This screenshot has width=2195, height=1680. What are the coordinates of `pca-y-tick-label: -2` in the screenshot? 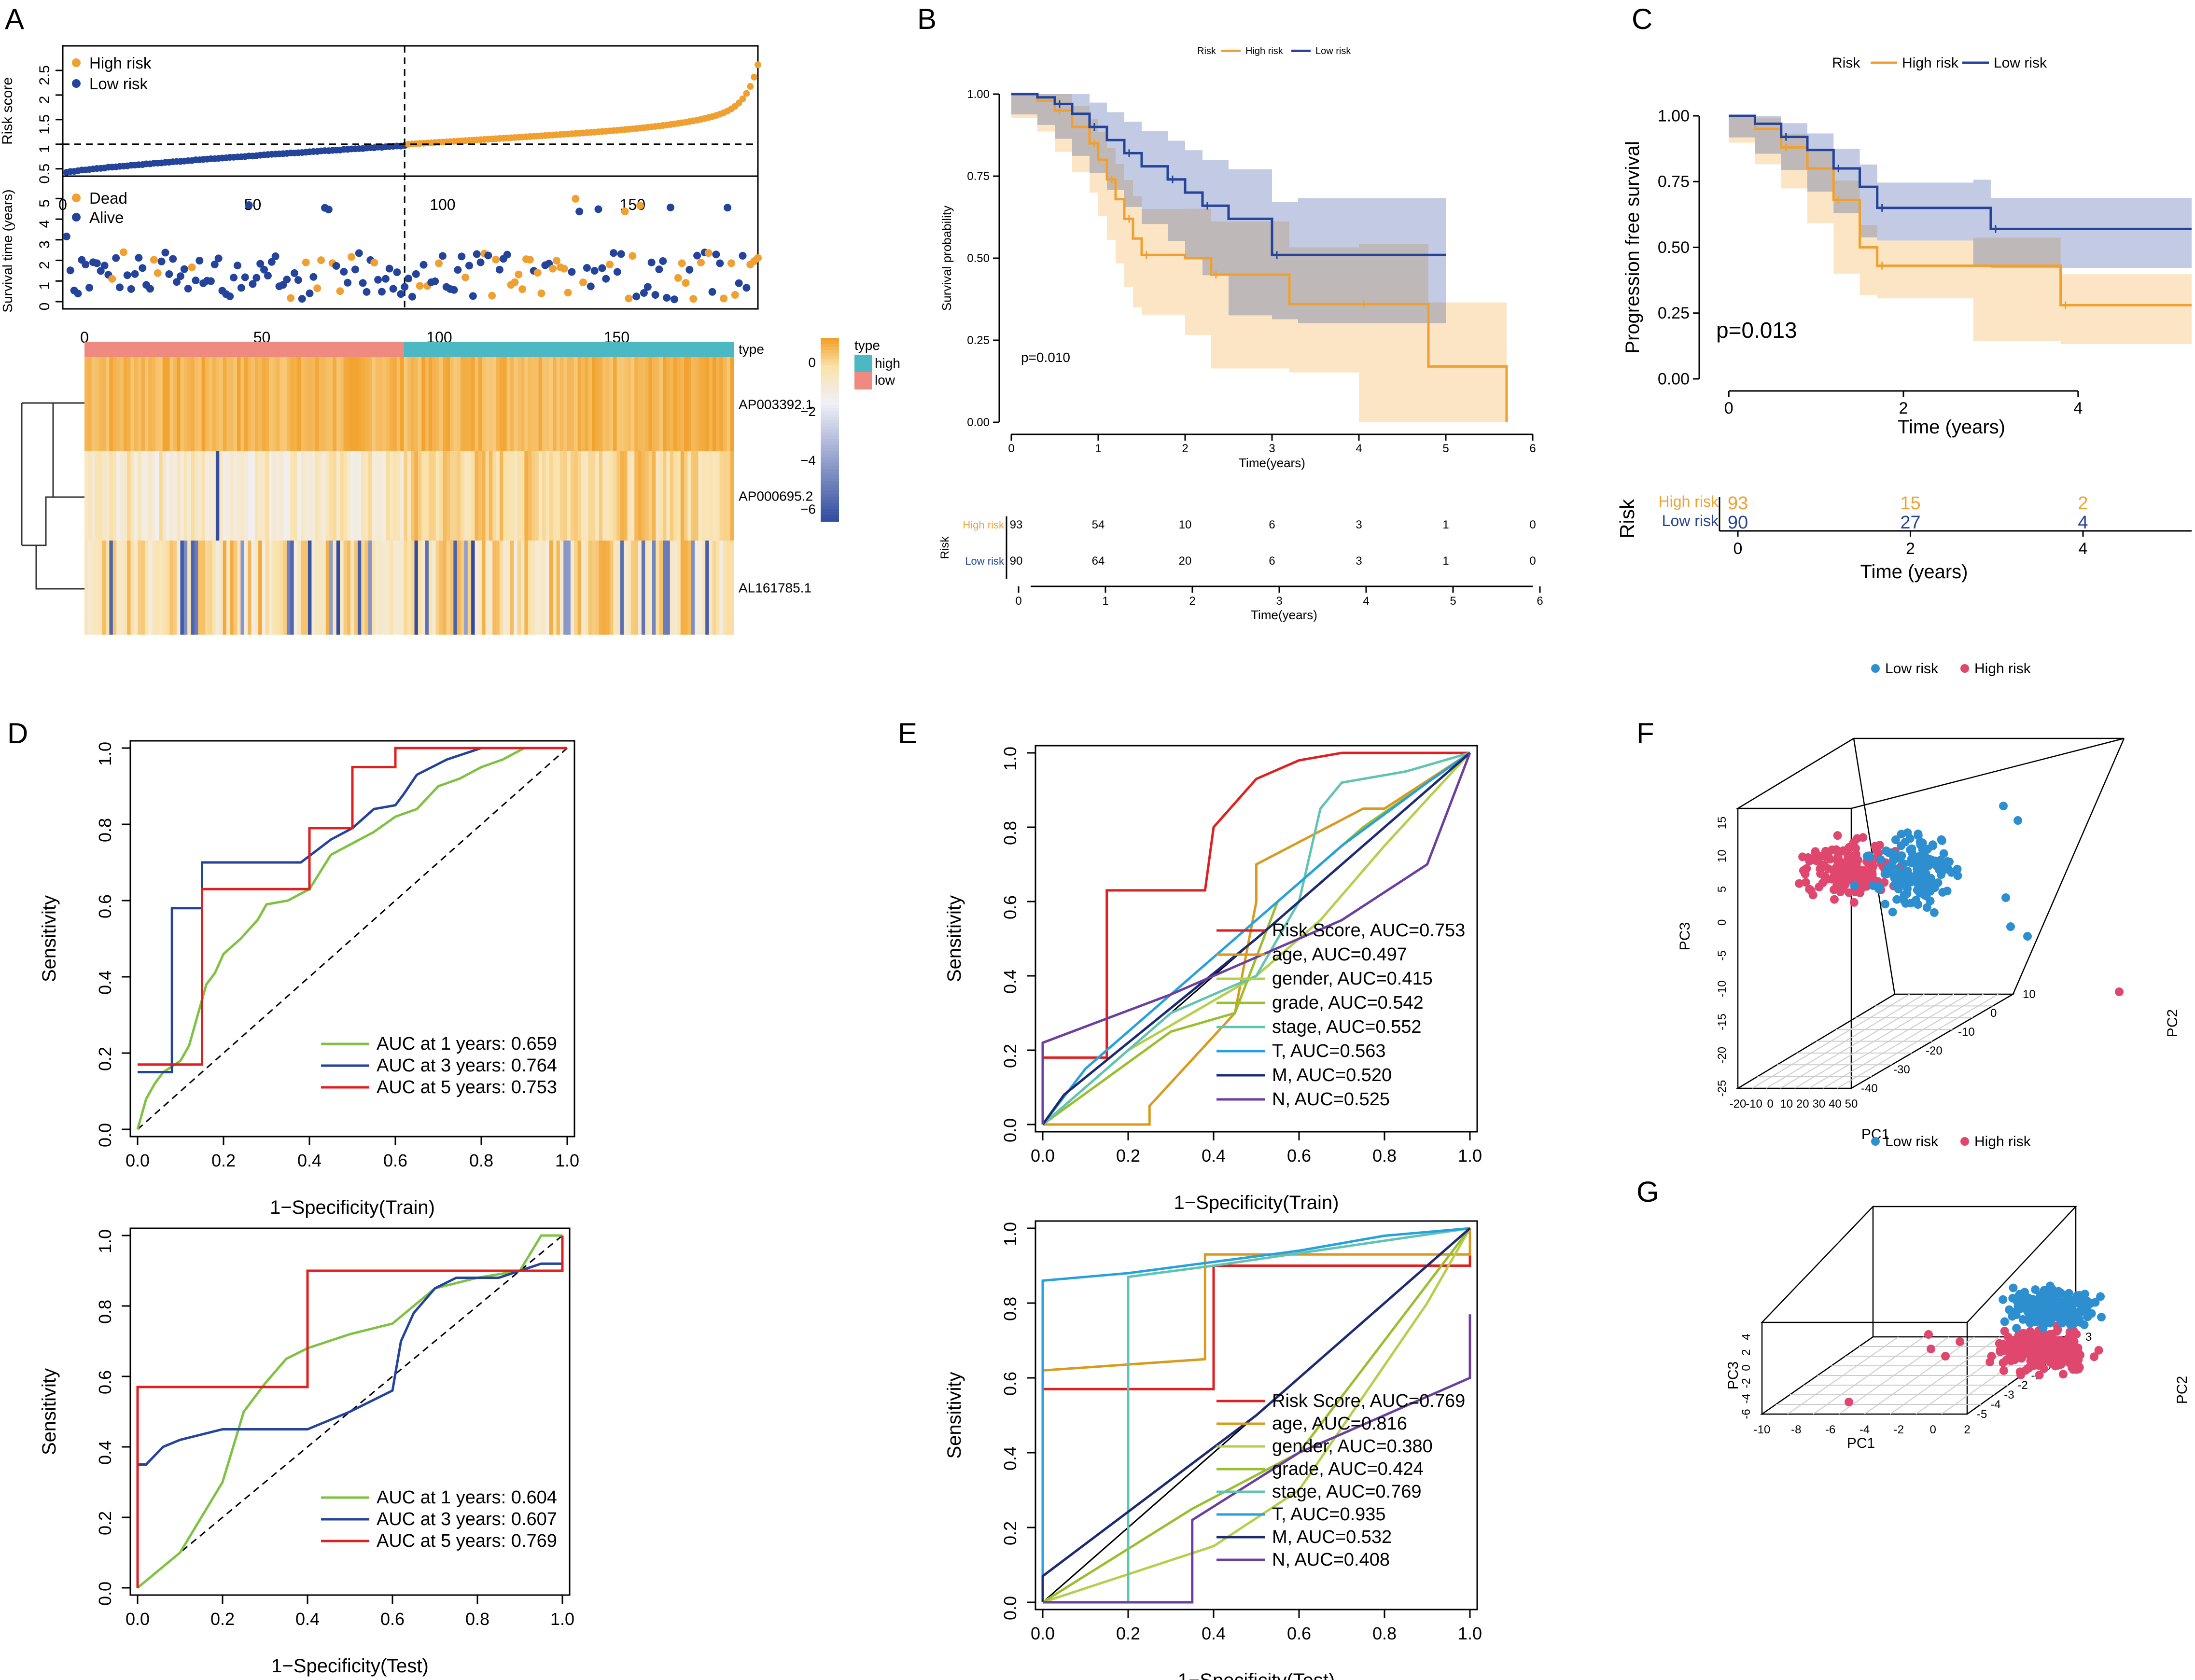 It's located at (1747, 1383).